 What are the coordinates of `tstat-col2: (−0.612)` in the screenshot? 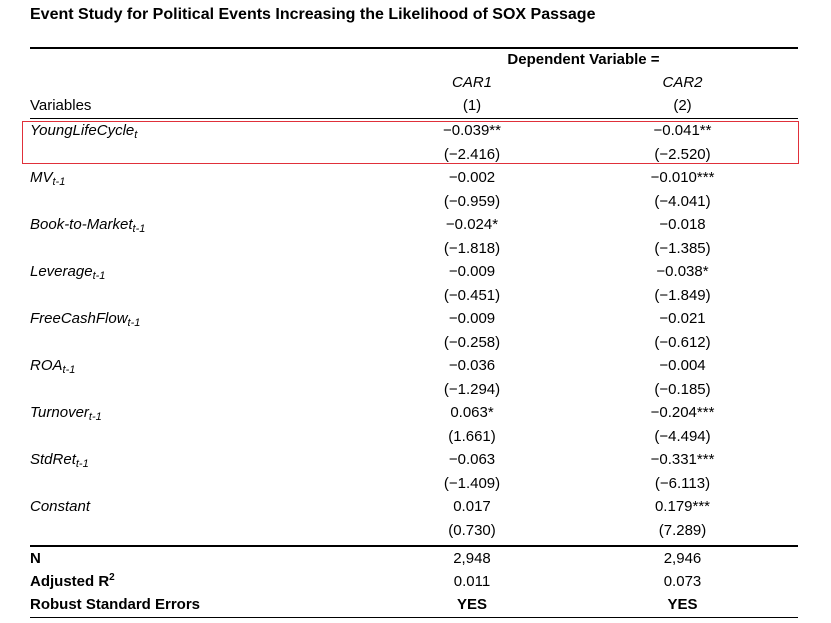 It's located at (682, 342).